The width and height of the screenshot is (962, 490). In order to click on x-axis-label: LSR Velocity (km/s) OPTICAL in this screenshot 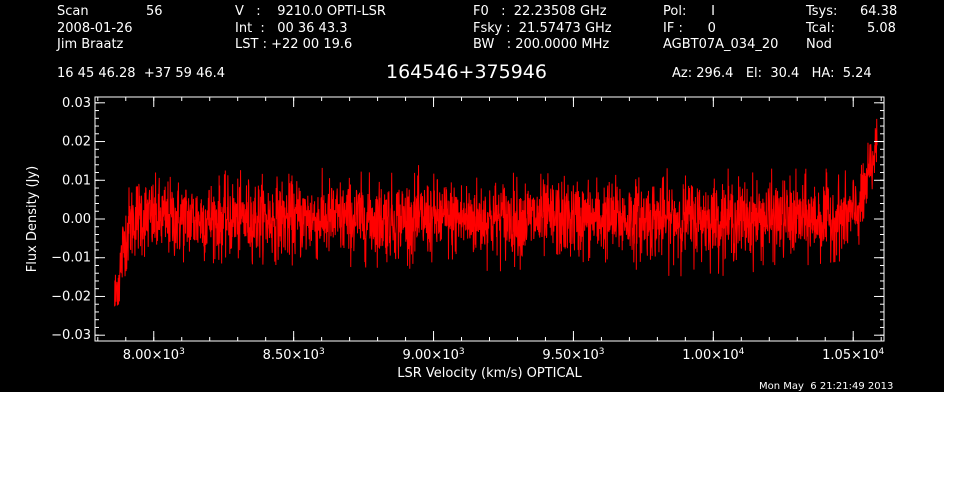, I will do `click(489, 373)`.